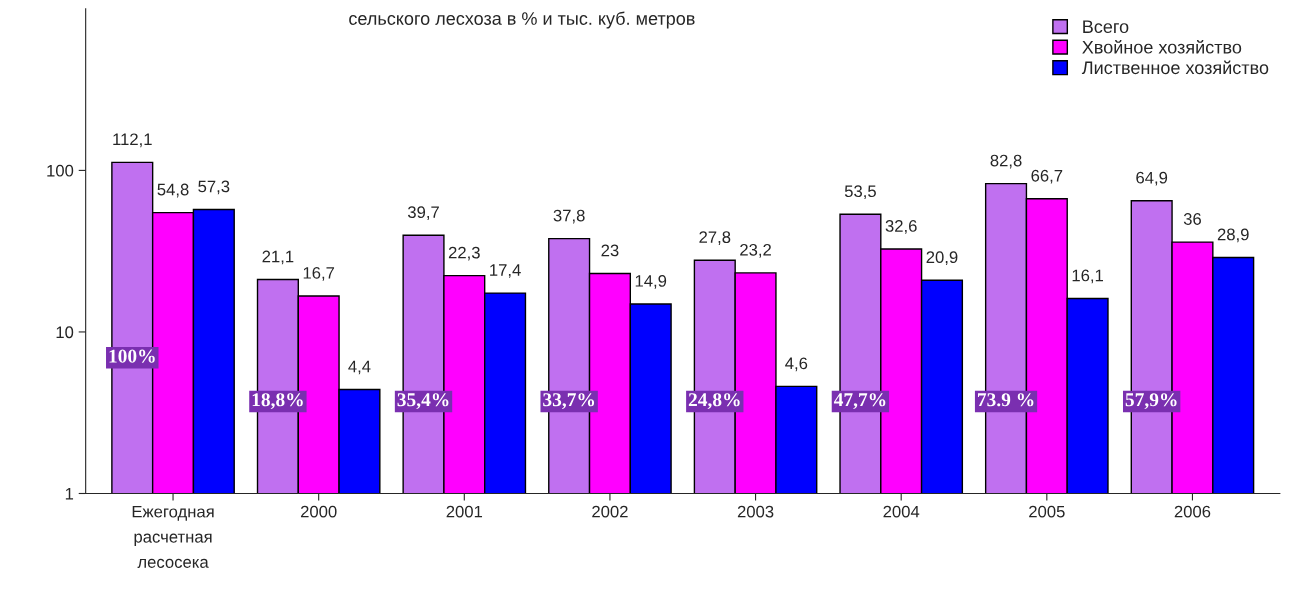  Describe the element at coordinates (1152, 178) in the screenshot. I see `data-label: 64,9` at that location.